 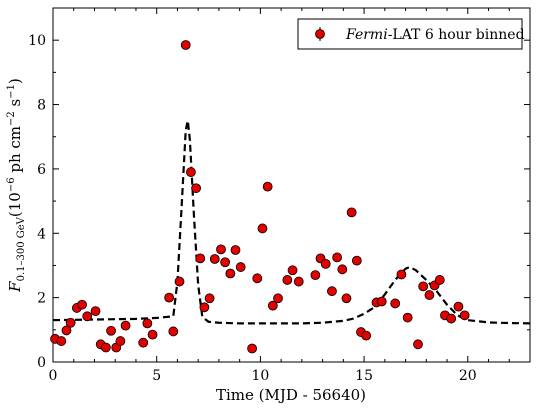 I want to click on y-axis-label: F0.1–300 GeV(10−6 ph cm−2 s−1), so click(x=16, y=185).